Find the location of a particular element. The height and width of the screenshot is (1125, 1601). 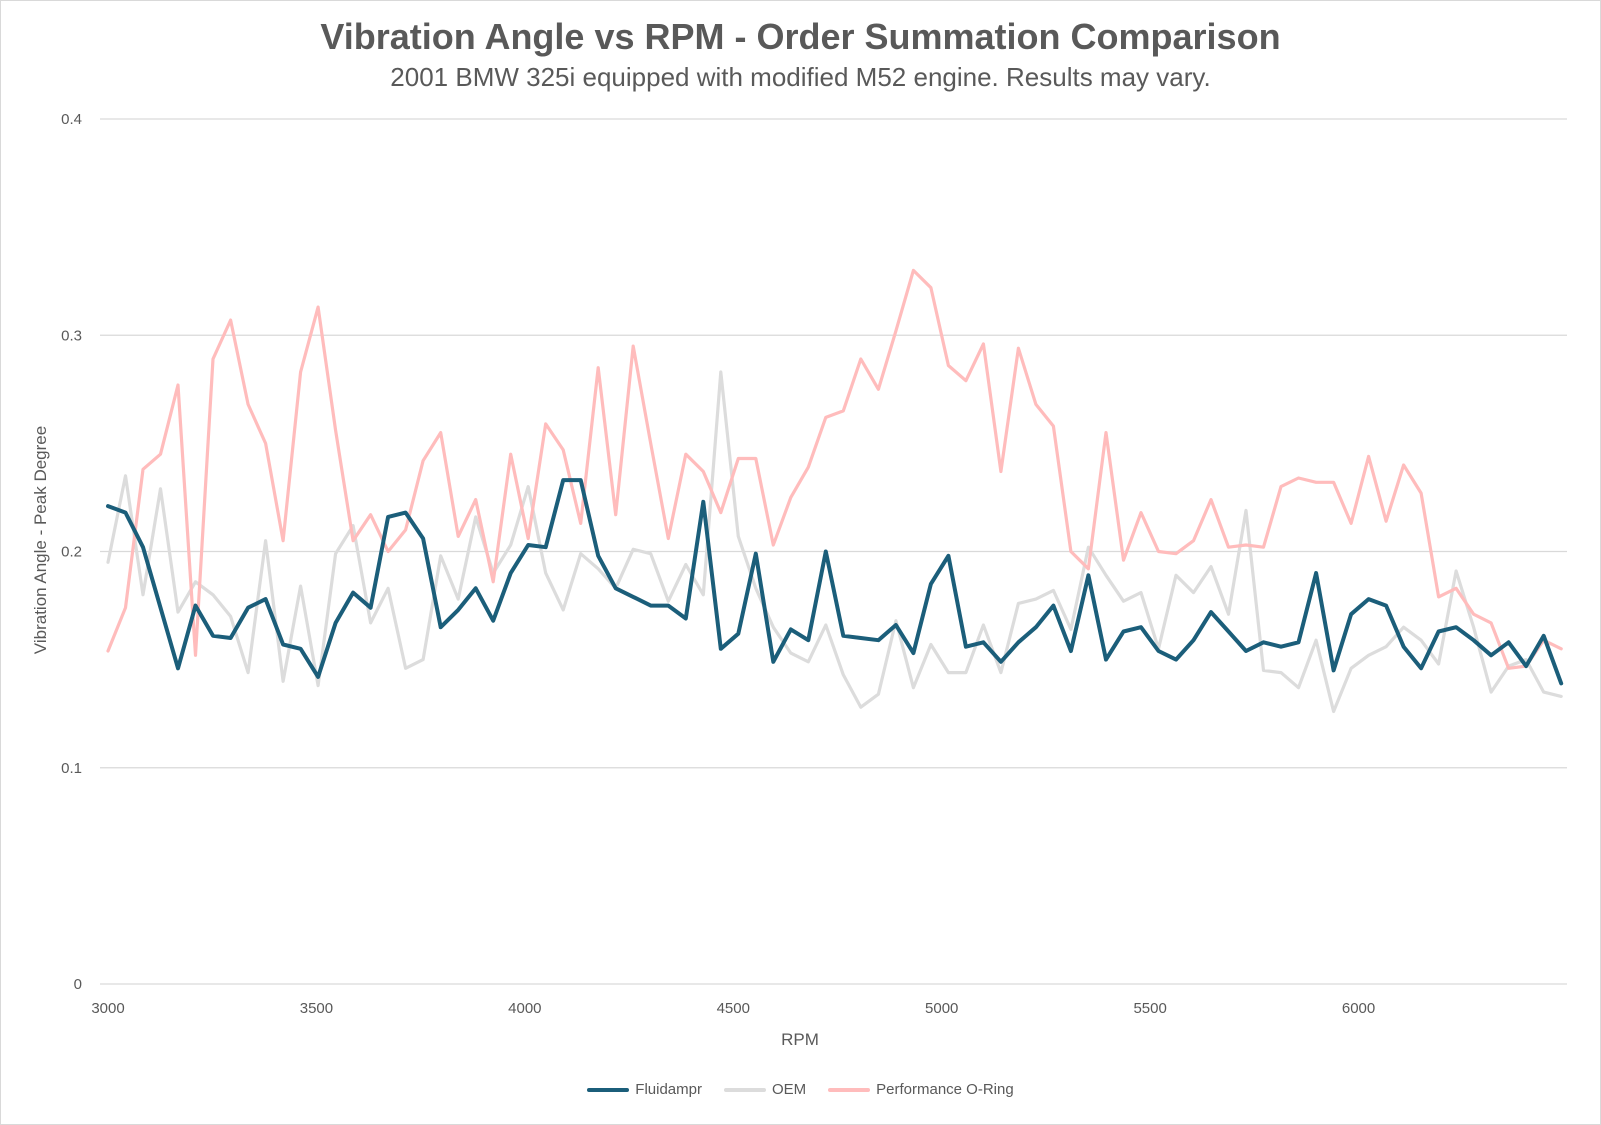

y-tick-label: 0.2 is located at coordinates (71, 552).